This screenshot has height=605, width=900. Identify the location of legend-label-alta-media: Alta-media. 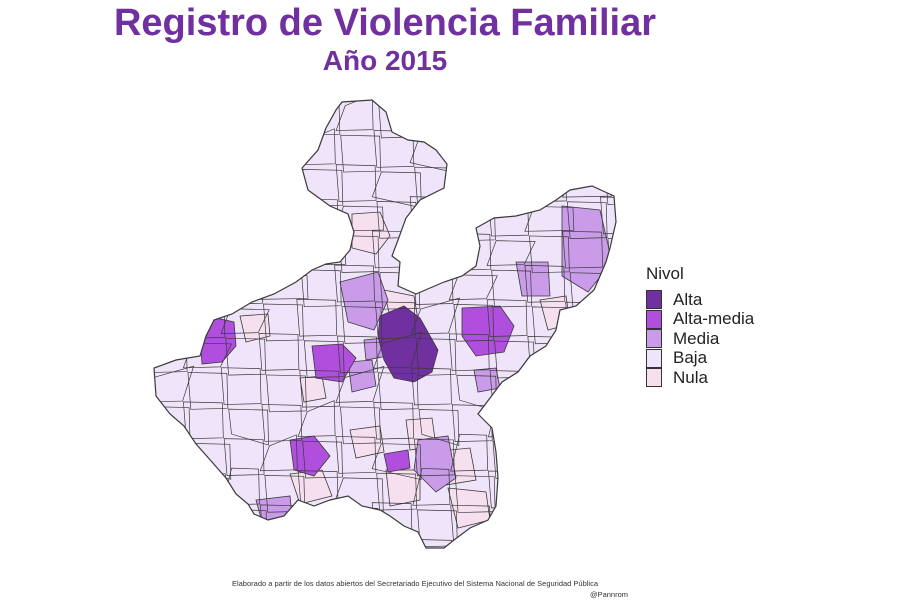
(714, 319).